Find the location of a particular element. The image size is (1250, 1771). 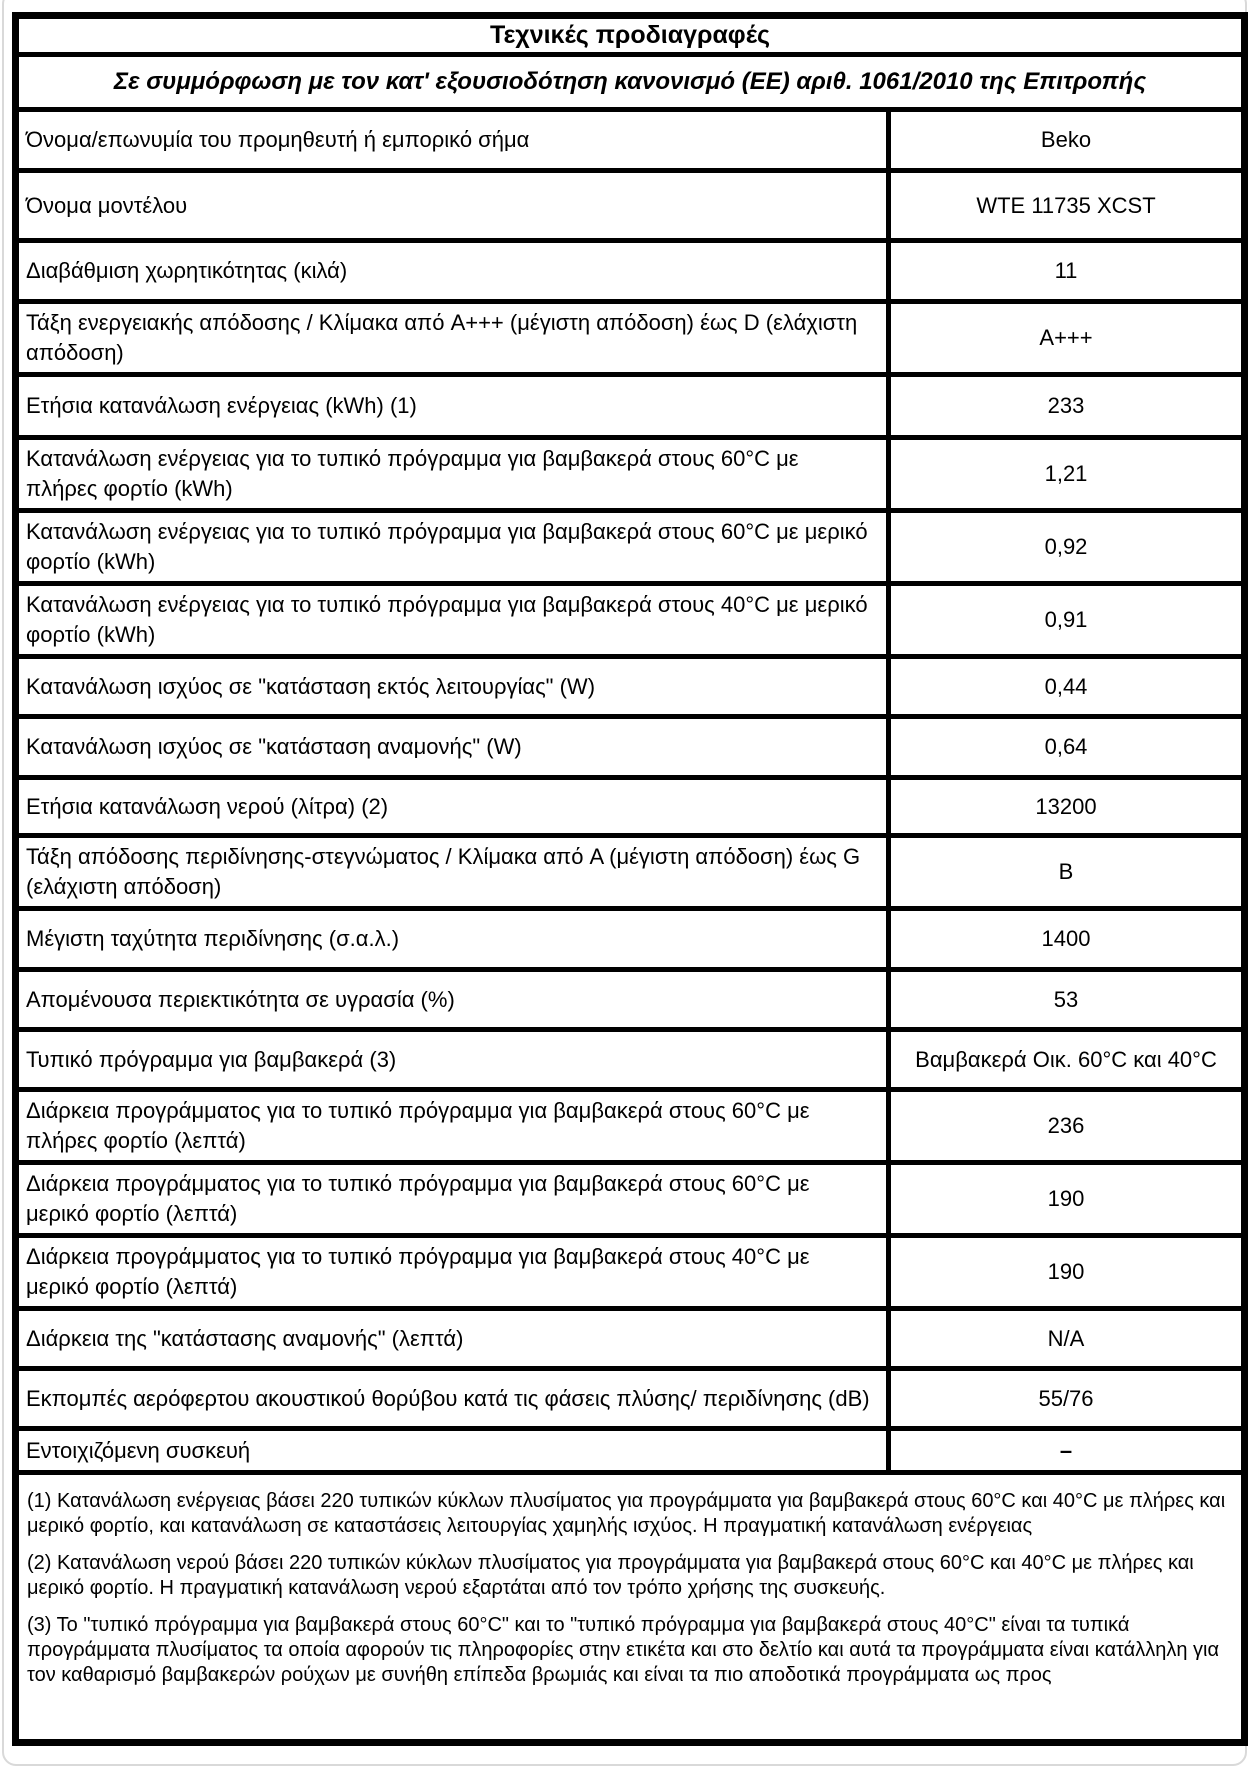

table-row: Εντοιχιζόμενη συσκευή – is located at coordinates (630, 1450).